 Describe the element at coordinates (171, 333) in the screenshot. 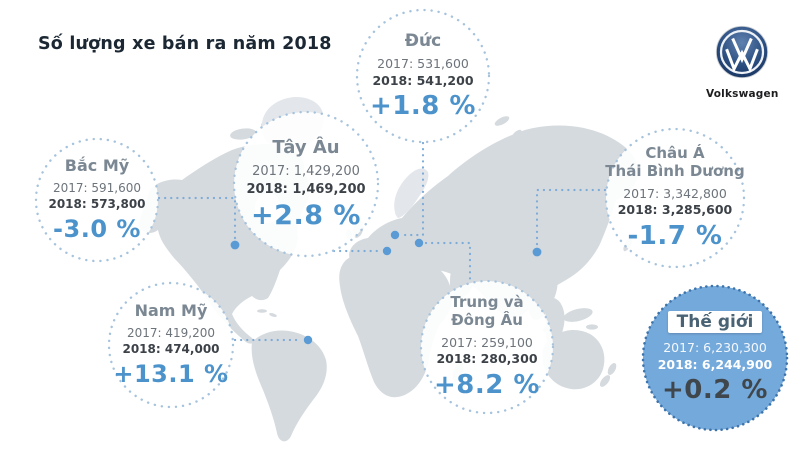

I see `region-2017-value: 2017: 419,200` at that location.